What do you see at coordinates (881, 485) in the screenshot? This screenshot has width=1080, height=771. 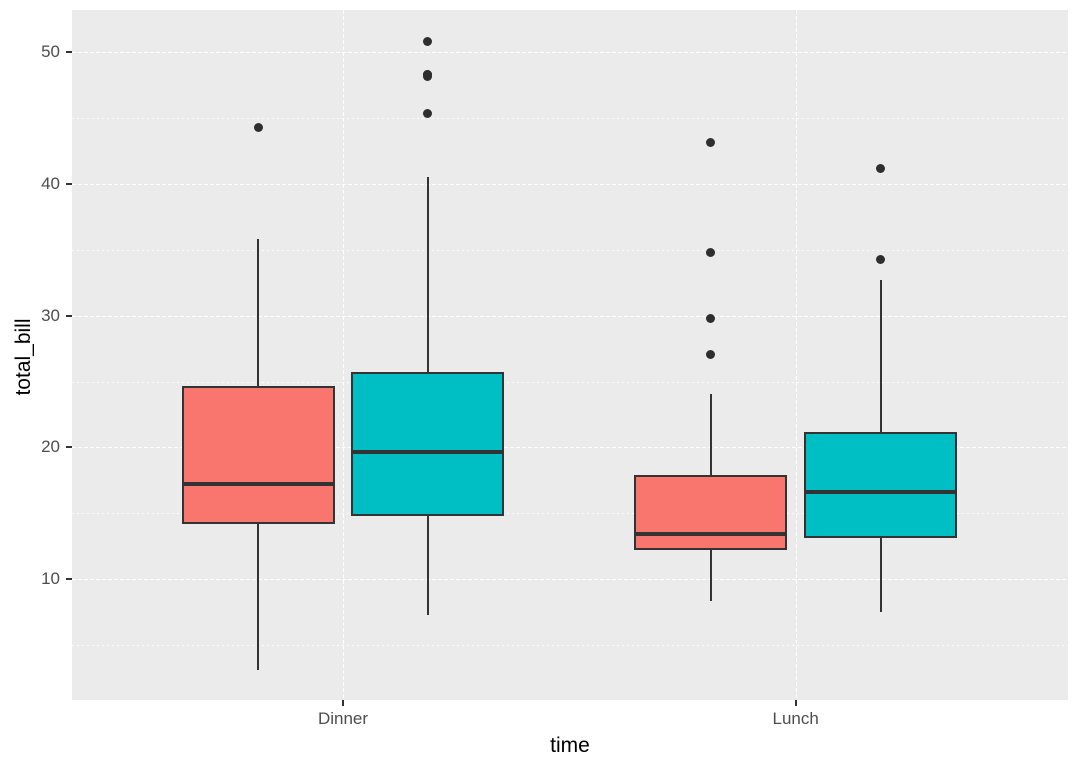 I see `boxplot-box-lunch-series-teal` at bounding box center [881, 485].